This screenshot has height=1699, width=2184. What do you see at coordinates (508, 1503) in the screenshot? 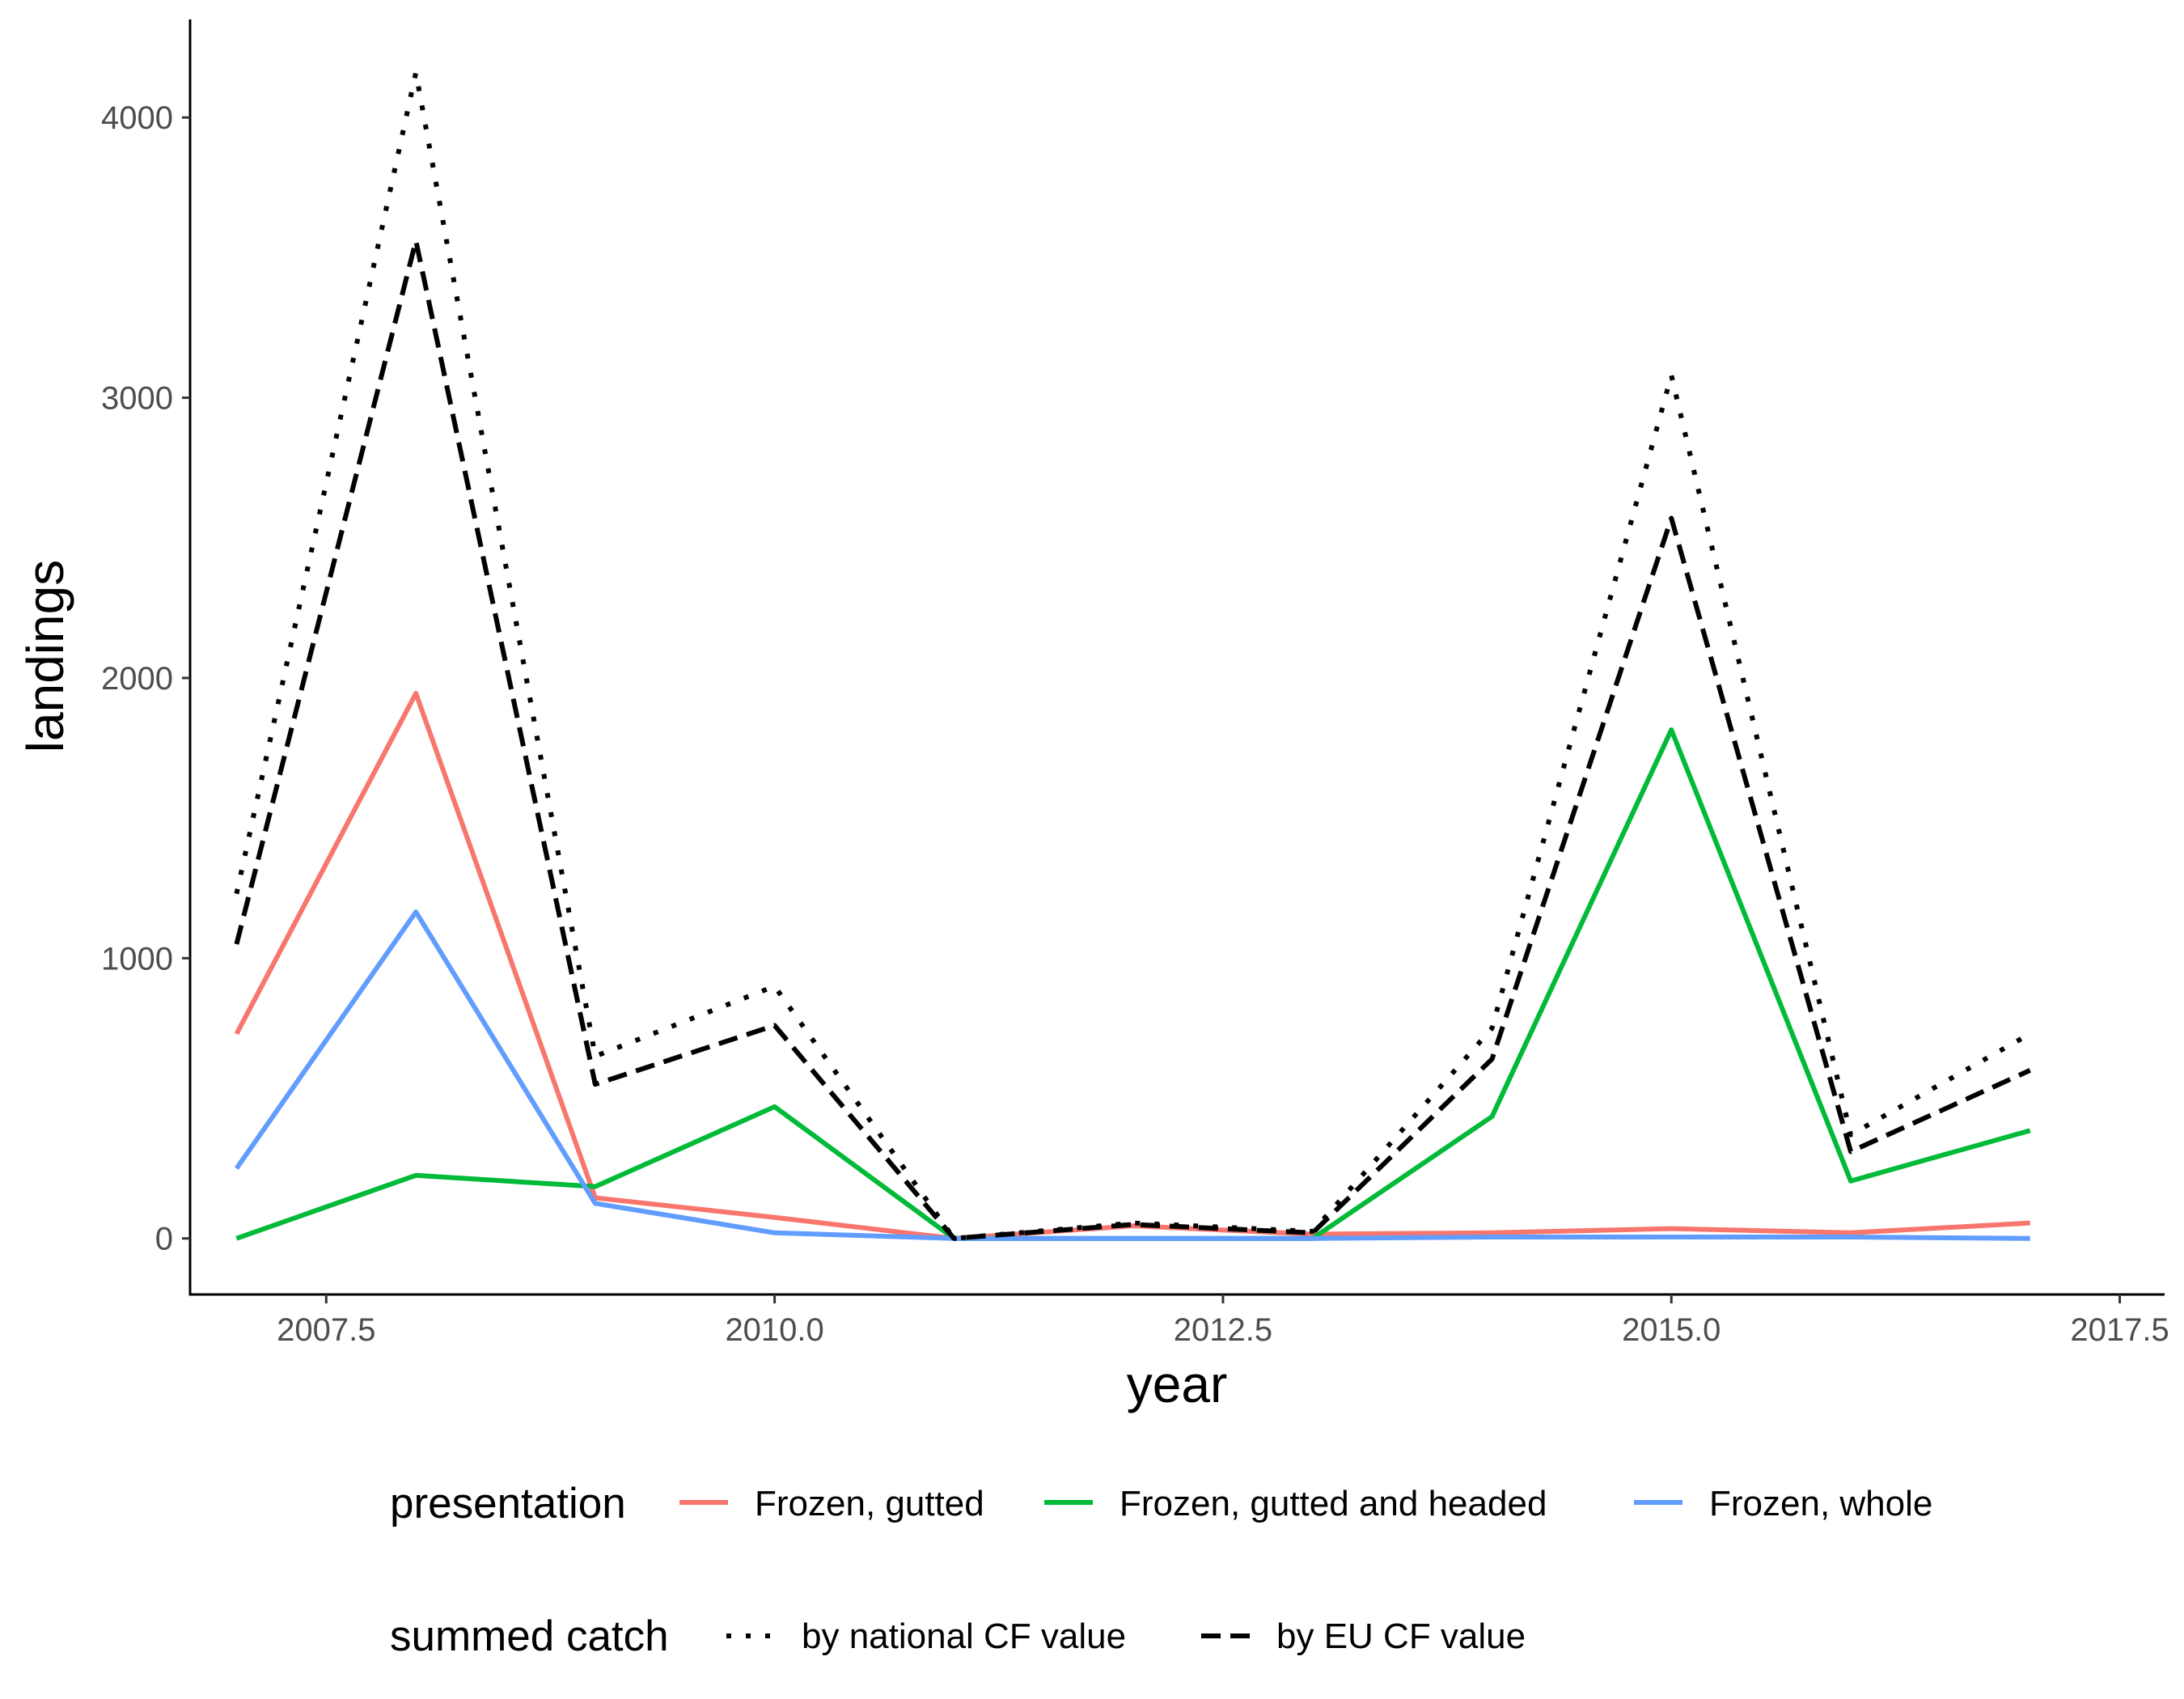
I see `legend-title-presentation: presentation` at bounding box center [508, 1503].